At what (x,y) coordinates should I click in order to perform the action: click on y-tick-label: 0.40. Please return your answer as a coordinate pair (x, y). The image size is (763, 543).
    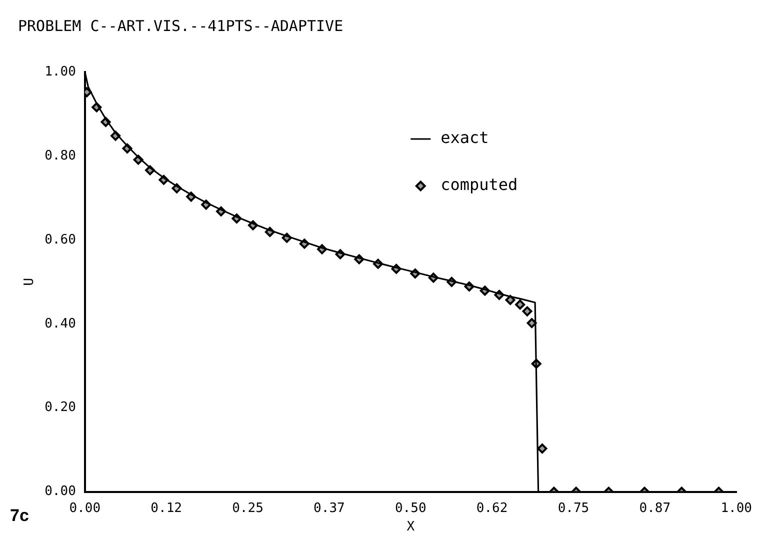
    Looking at the image, I should click on (60, 324).